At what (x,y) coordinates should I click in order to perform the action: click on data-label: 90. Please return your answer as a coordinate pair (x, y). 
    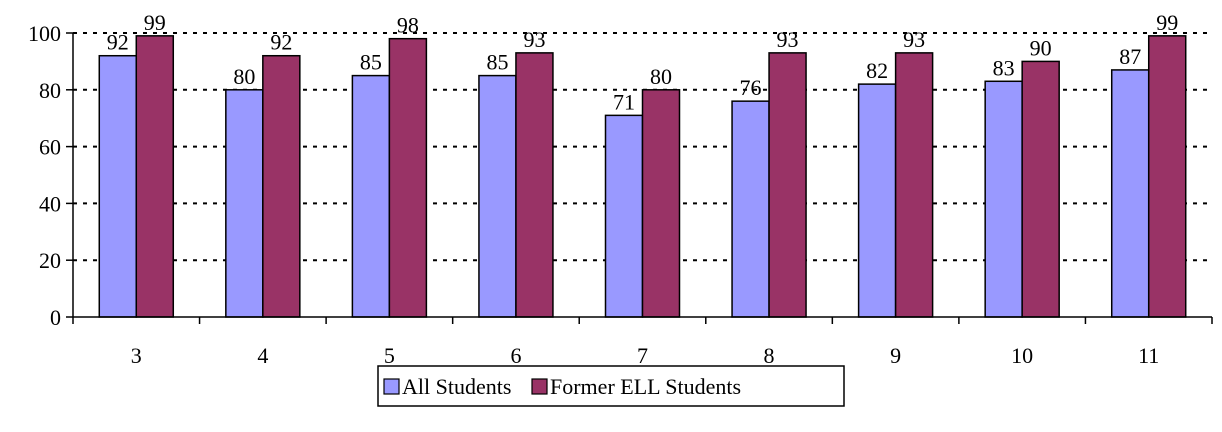
    Looking at the image, I should click on (1041, 47).